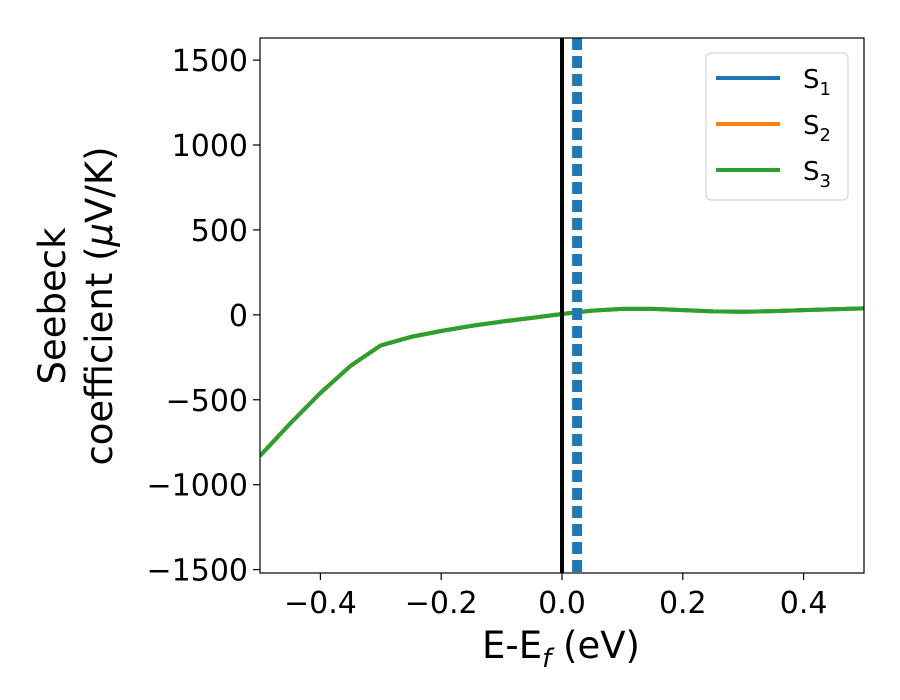  What do you see at coordinates (219, 231) in the screenshot?
I see `y-tick-label: 500` at bounding box center [219, 231].